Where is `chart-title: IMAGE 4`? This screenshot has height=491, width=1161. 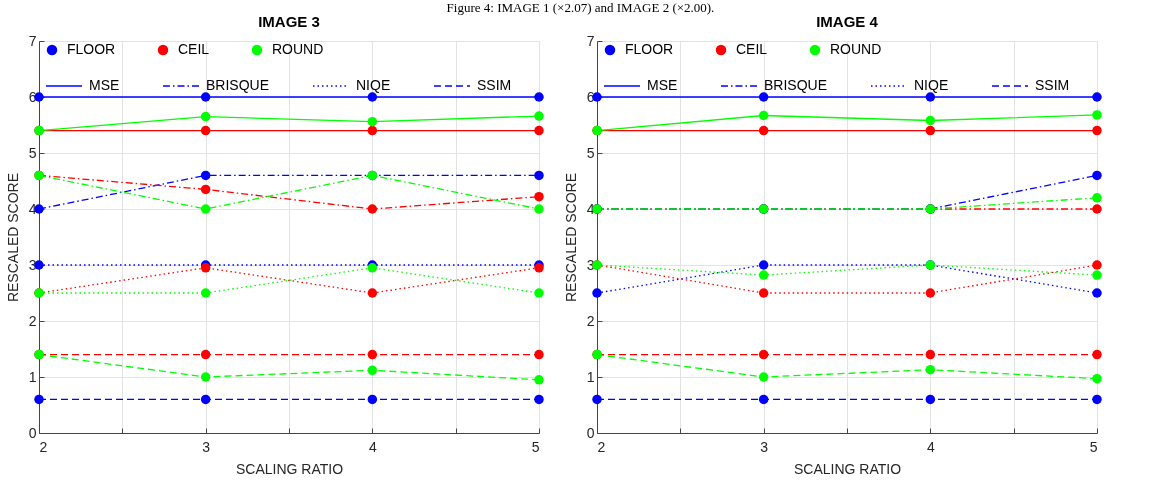 chart-title: IMAGE 4 is located at coordinates (847, 21).